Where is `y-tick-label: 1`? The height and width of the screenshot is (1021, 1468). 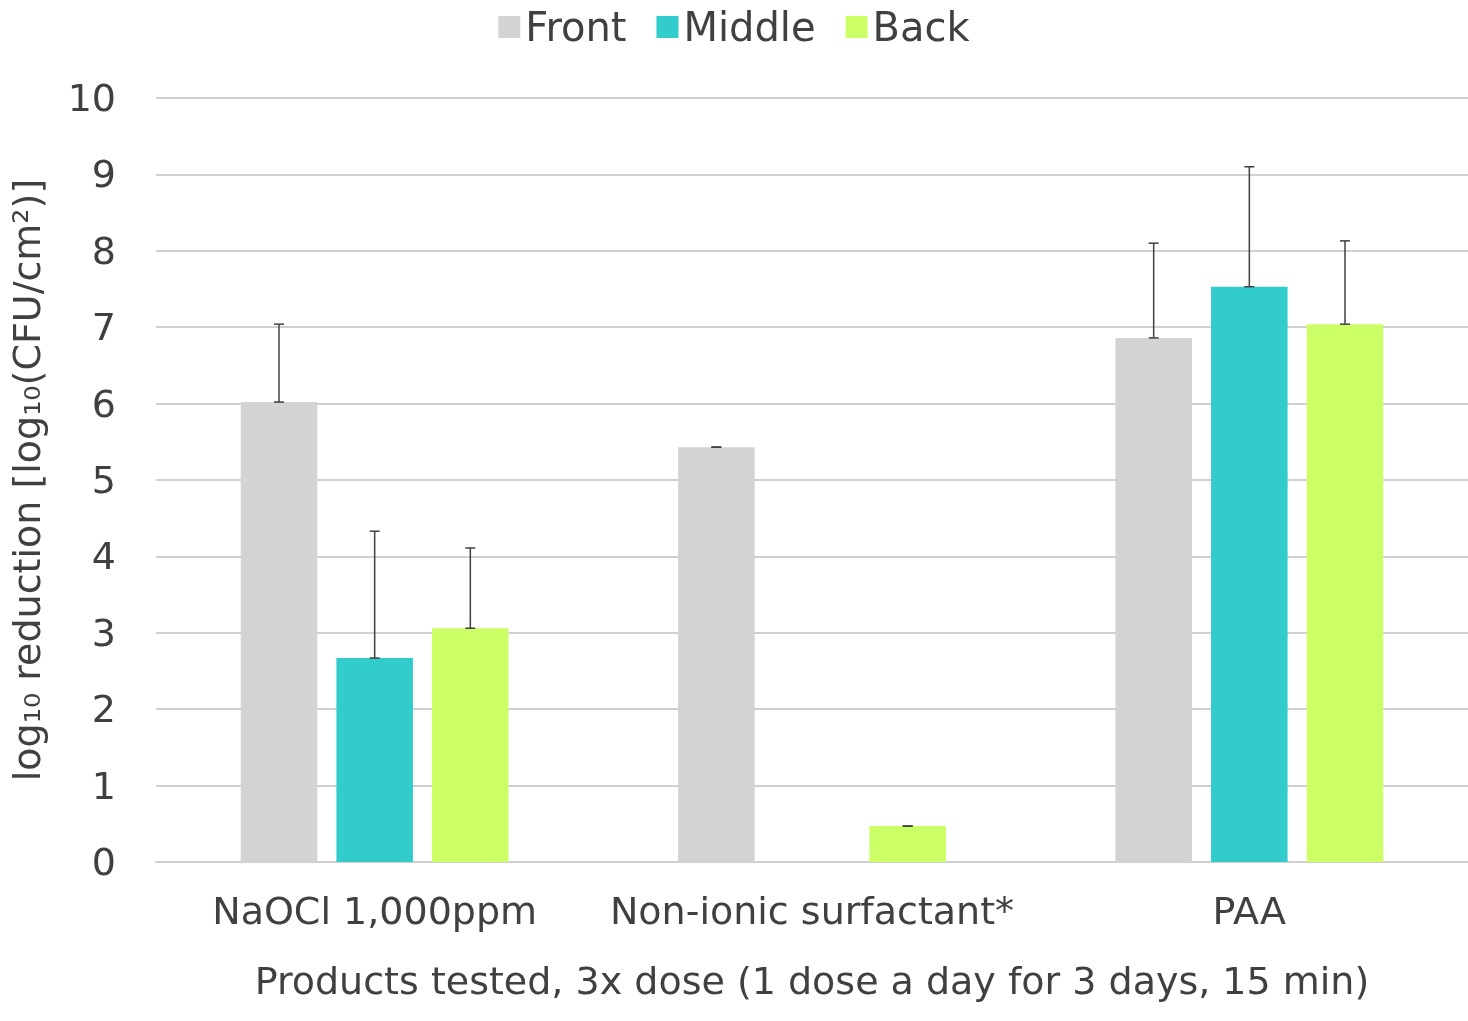 y-tick-label: 1 is located at coordinates (103, 785).